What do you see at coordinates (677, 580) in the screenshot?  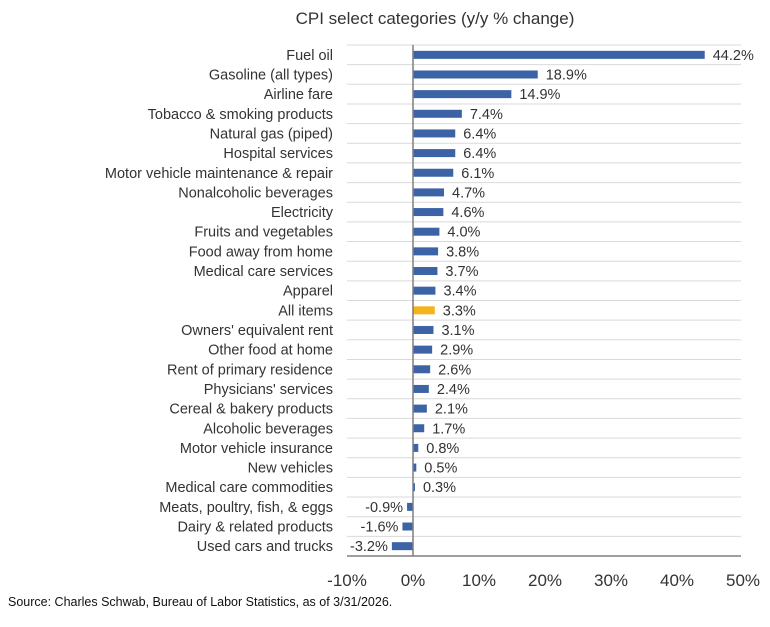 I see `x-tick-label: 40%` at bounding box center [677, 580].